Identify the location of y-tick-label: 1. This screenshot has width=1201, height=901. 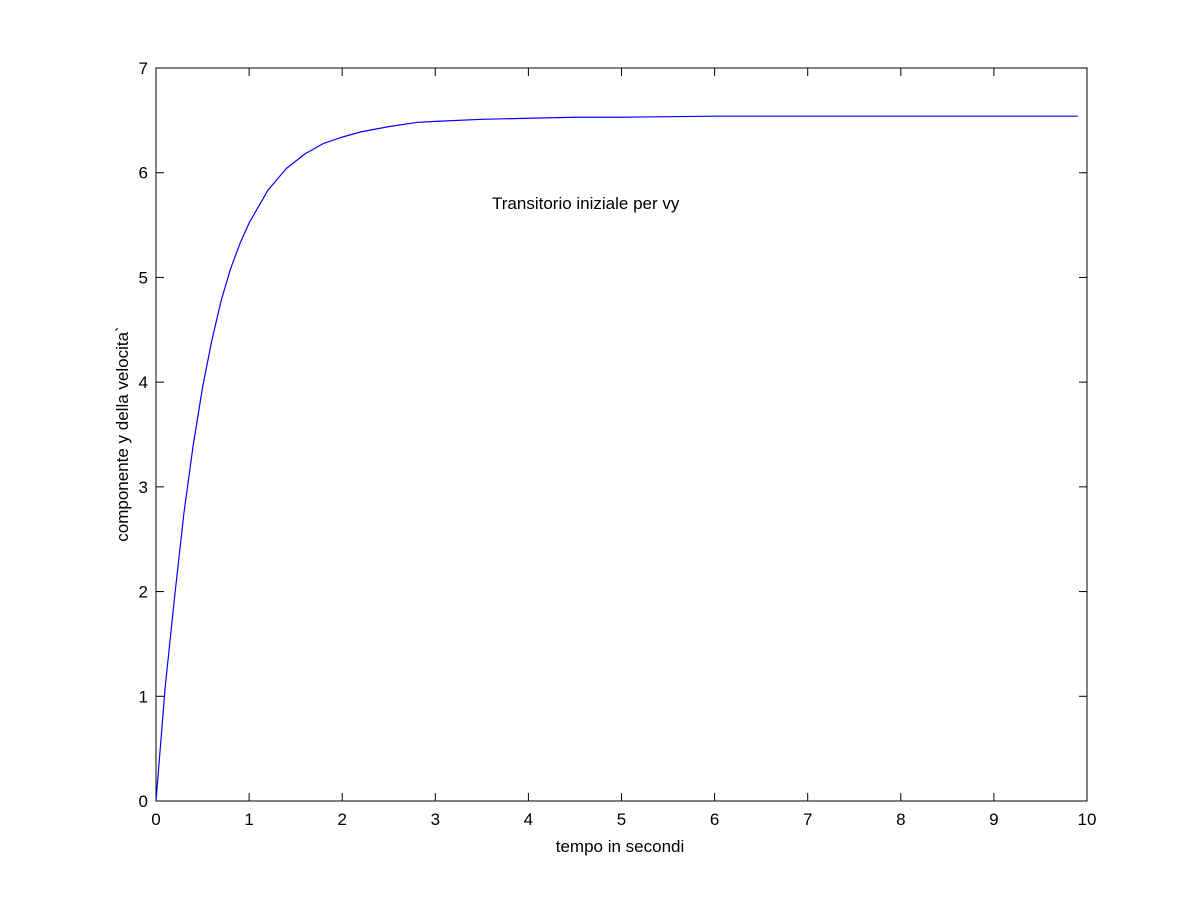
(143, 696).